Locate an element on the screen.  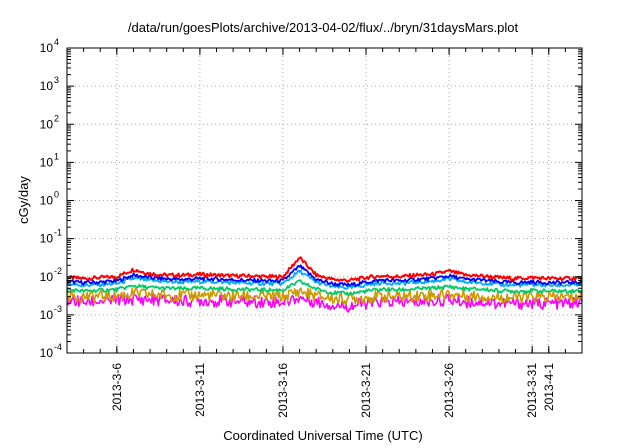
x-tick-label: 2013-3-16 is located at coordinates (283, 390).